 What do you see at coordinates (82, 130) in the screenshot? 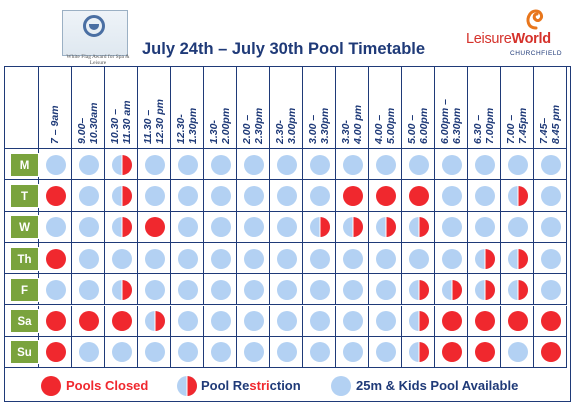
I see `time-slot-label-line: 9.00–` at bounding box center [82, 130].